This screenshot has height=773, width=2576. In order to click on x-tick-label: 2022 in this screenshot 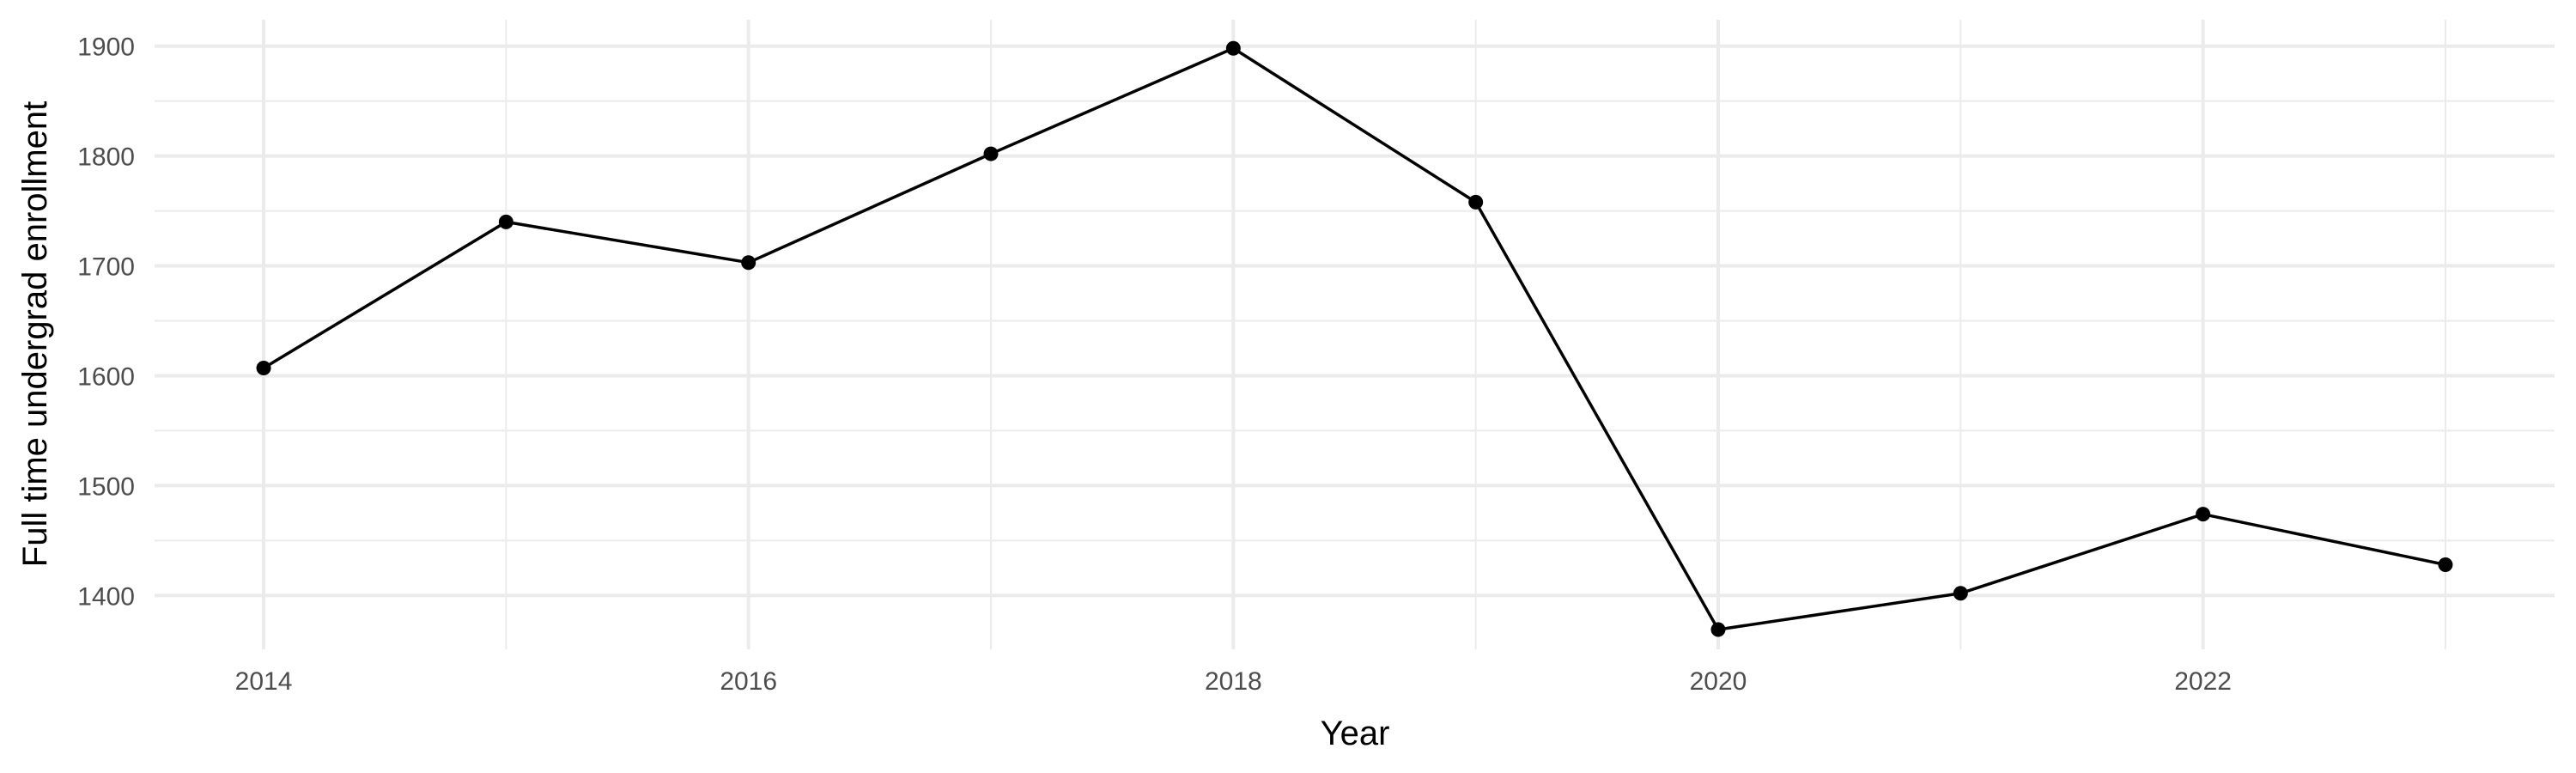, I will do `click(2203, 681)`.